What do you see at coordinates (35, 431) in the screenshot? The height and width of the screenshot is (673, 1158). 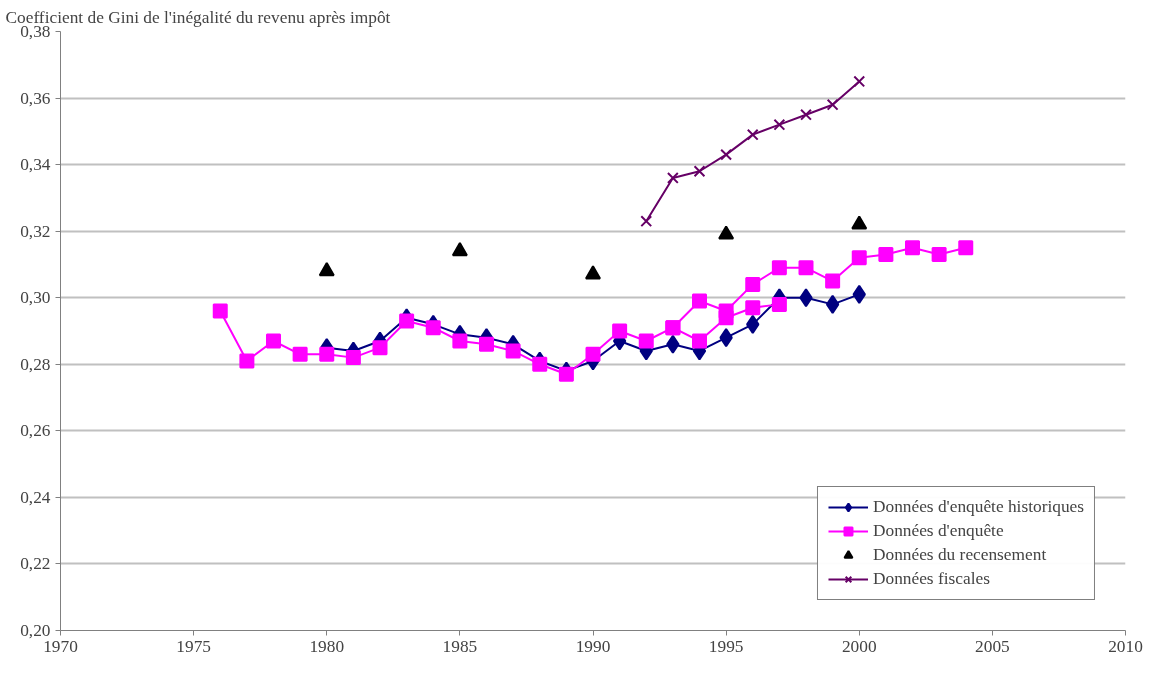 I see `y-tick-label: 0,26` at bounding box center [35, 431].